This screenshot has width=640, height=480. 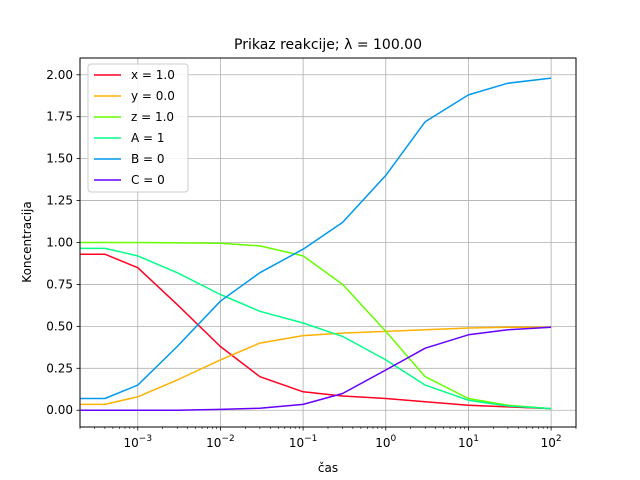 What do you see at coordinates (148, 180) in the screenshot?
I see `legend-label: C = 0` at bounding box center [148, 180].